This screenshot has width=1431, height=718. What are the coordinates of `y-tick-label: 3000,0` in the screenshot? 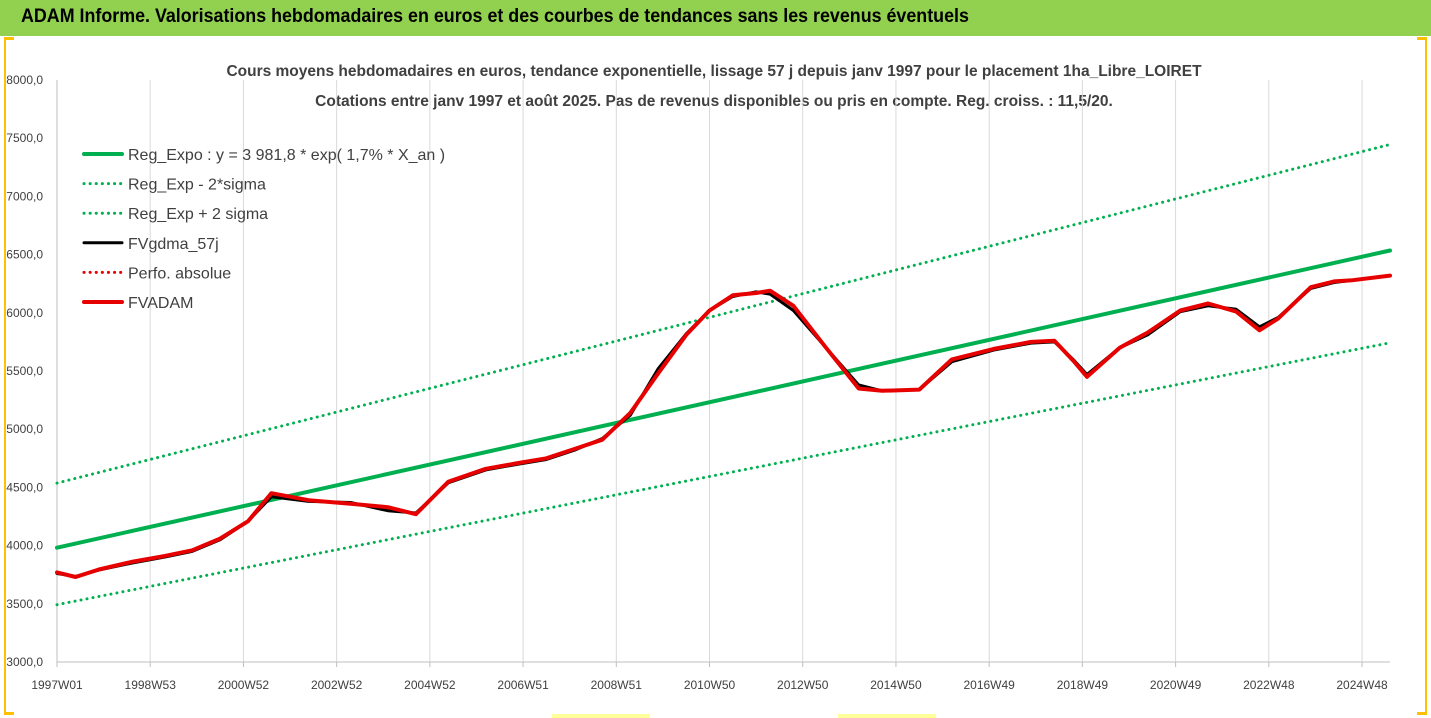 It's located at (24, 662).